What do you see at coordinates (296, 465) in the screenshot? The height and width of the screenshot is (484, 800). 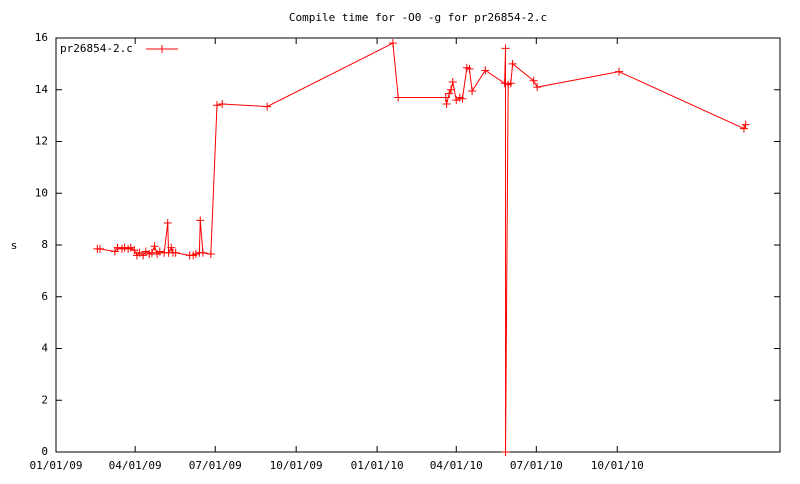 I see `x-tick-label: 10/01/09` at bounding box center [296, 465].